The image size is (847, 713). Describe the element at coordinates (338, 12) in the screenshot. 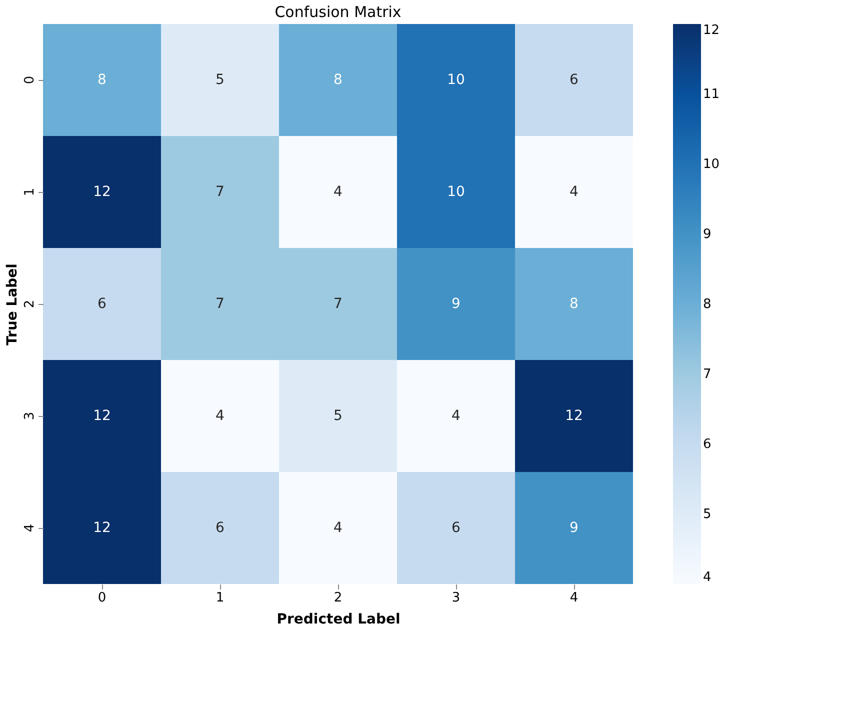

I see `chart-title: Confusion Matrix` at that location.